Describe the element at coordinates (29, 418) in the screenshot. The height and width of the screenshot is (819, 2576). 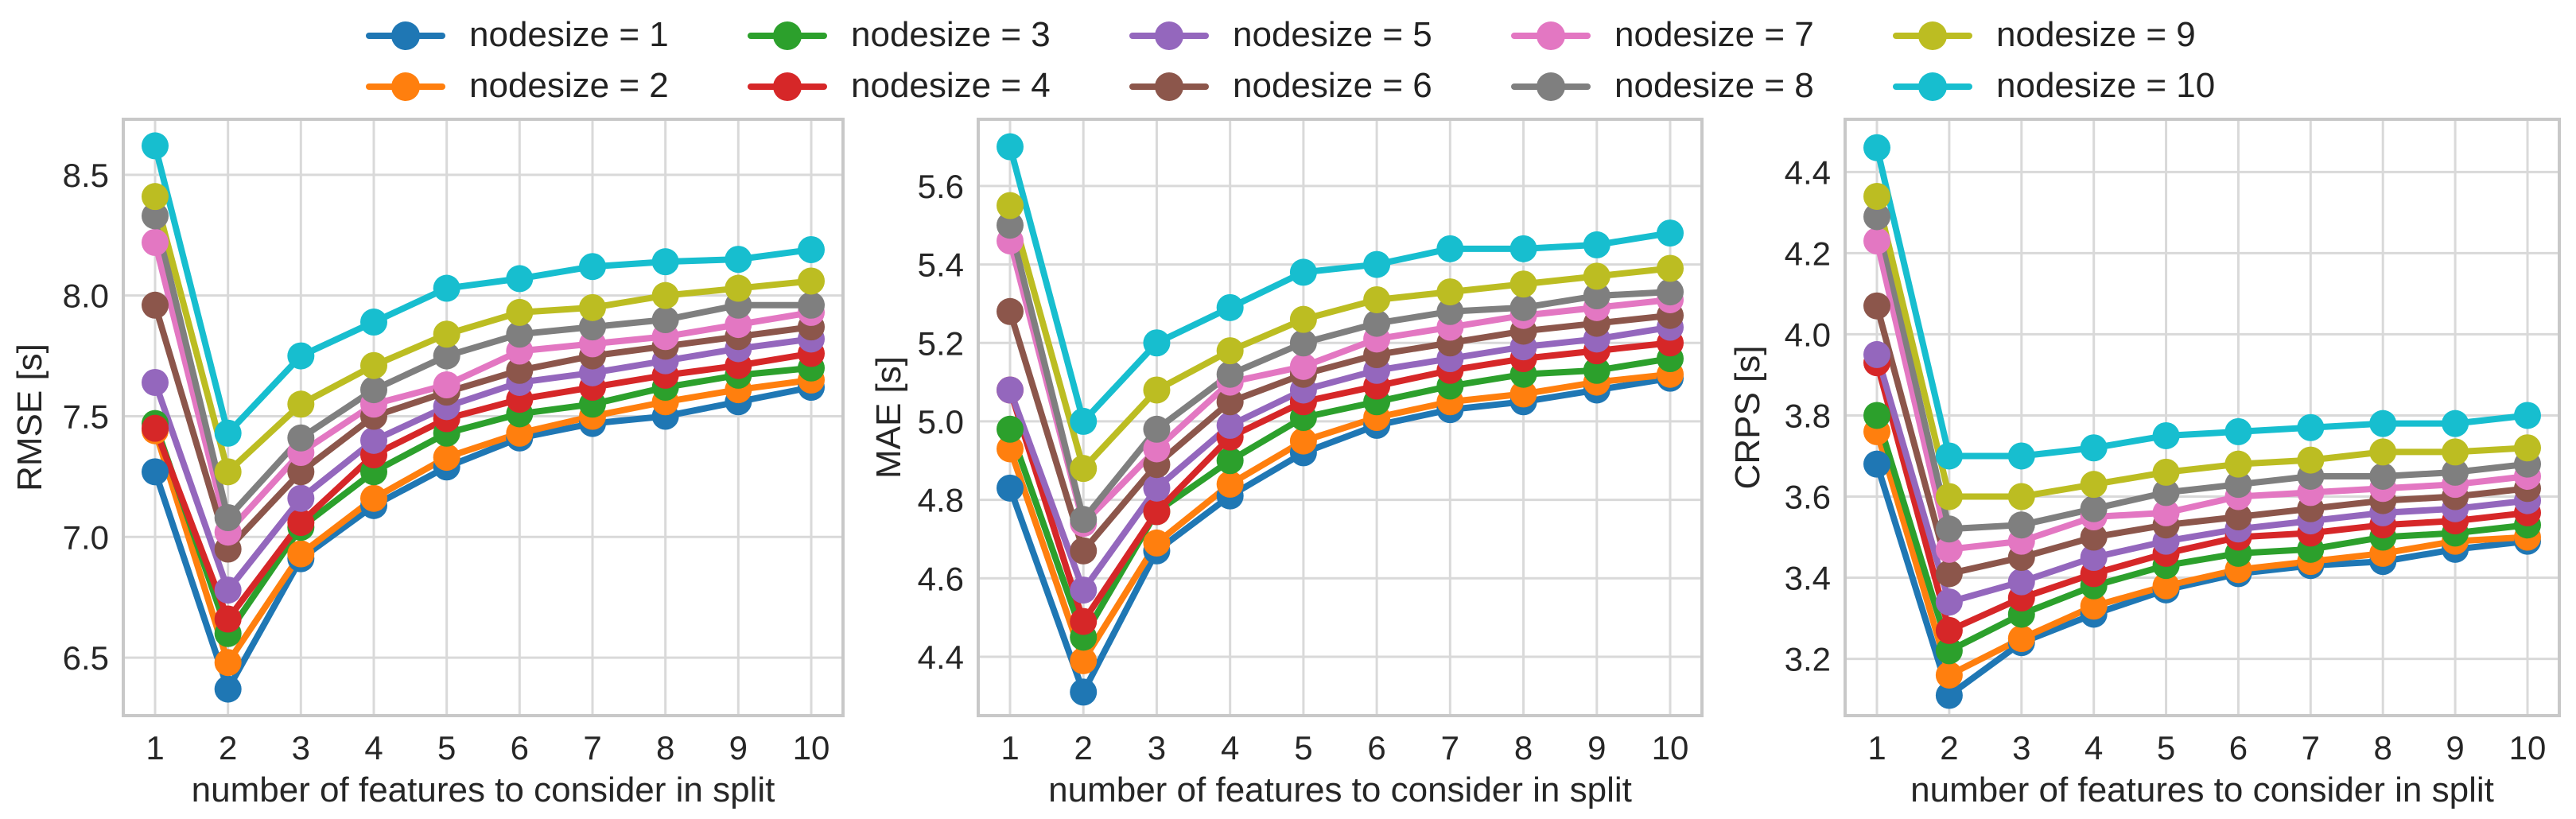
I see `y-axis-label: RMSE [s]` at that location.